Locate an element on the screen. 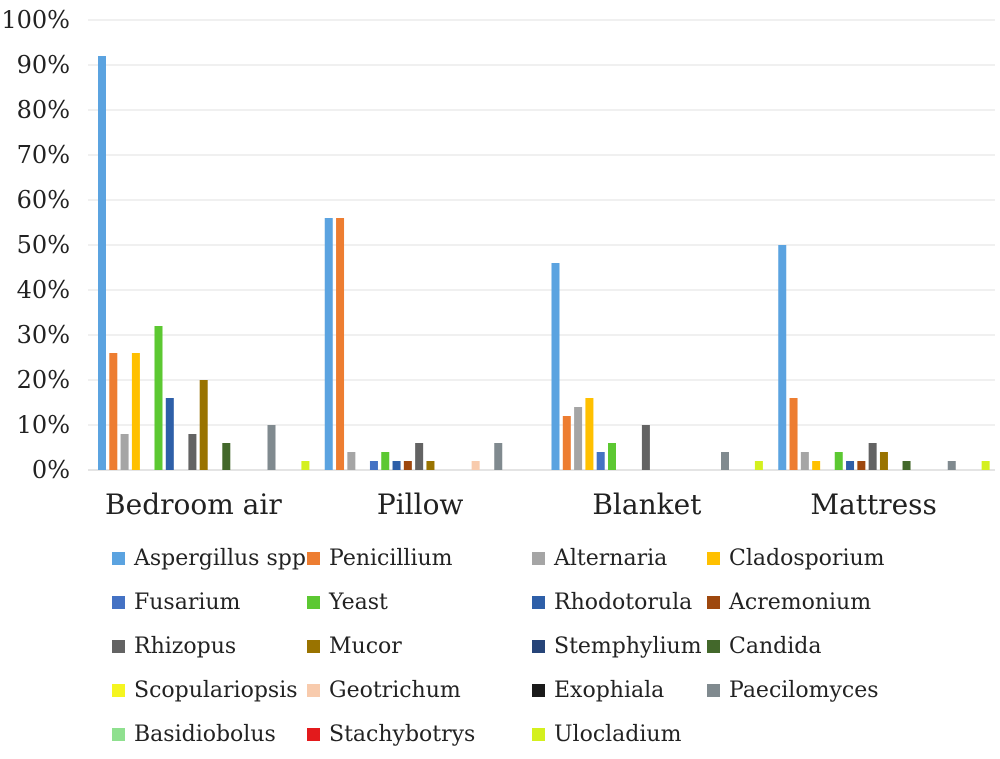 The image size is (1000, 759). legend-item: Stemphylium is located at coordinates (617, 646).